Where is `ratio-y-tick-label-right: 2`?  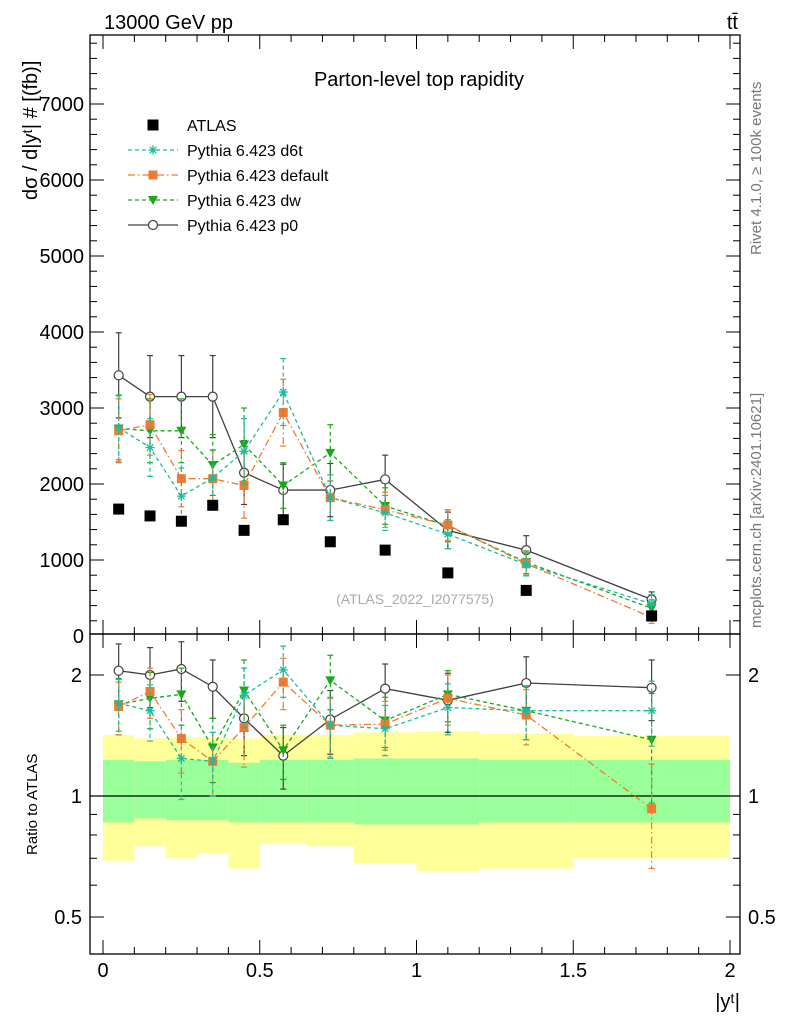
ratio-y-tick-label-right: 2 is located at coordinates (753, 676).